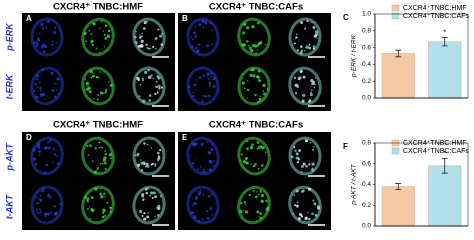 This screenshot has height=240, width=474. Describe the element at coordinates (366, 163) in the screenshot. I see `y-tick-label: 0.6` at that location.